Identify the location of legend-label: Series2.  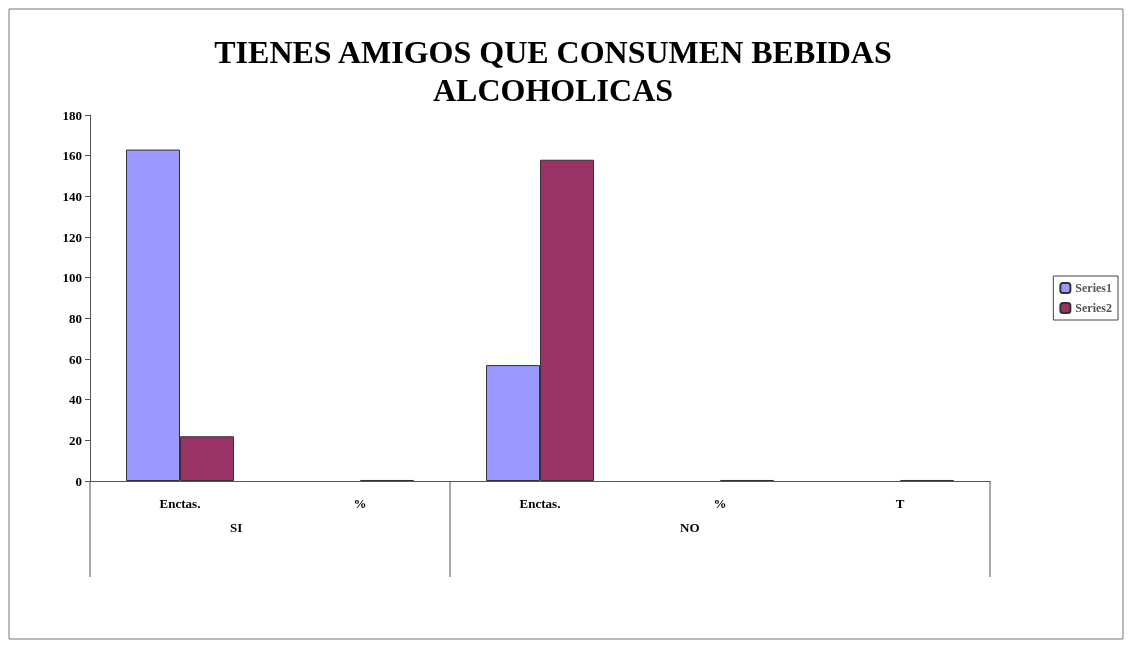
(1093, 308).